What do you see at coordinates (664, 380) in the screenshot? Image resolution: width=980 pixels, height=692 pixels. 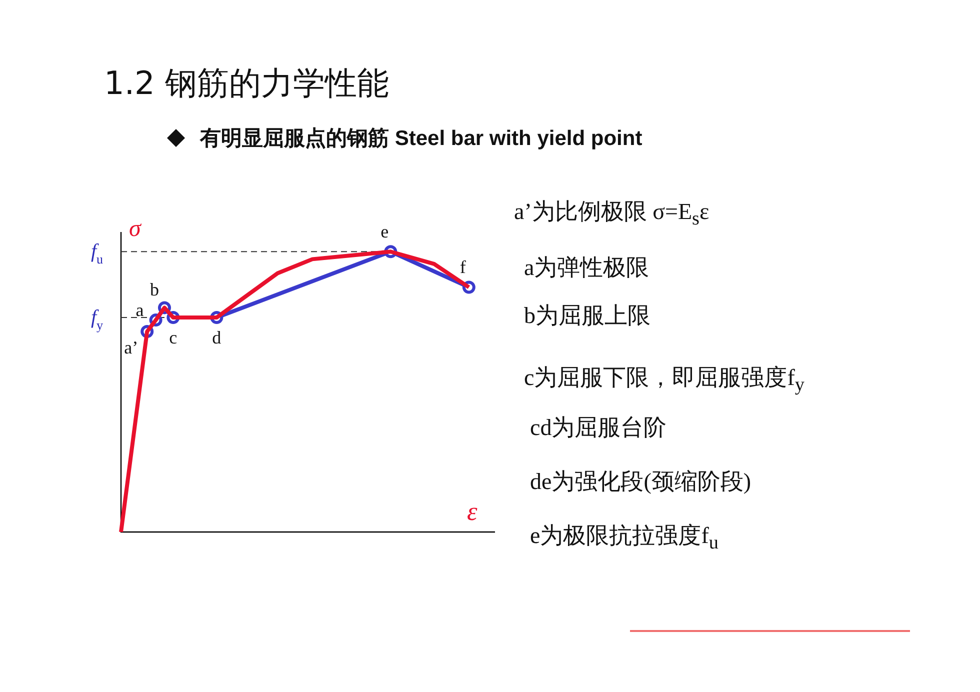 I see `text: c为屈服下限，即屈服强度f$_{y}$` at bounding box center [664, 380].